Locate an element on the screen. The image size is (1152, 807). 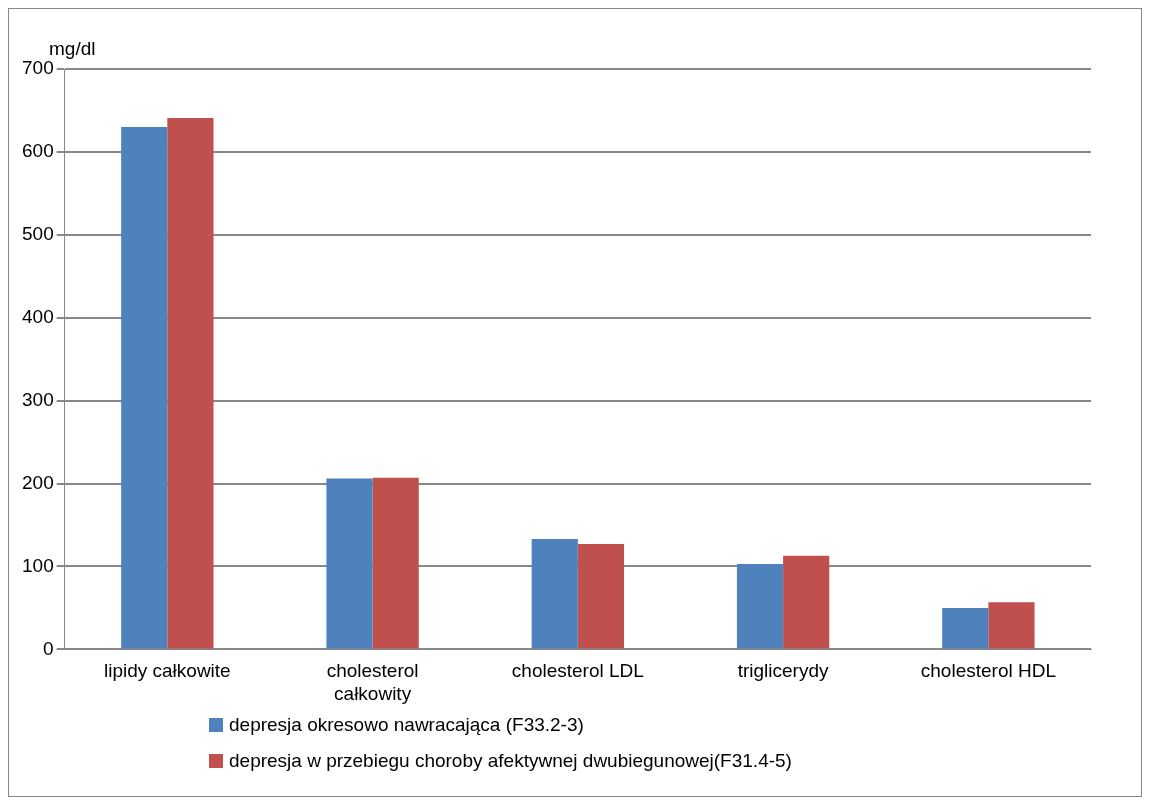
y-tick-label: 400 is located at coordinates (38, 316).